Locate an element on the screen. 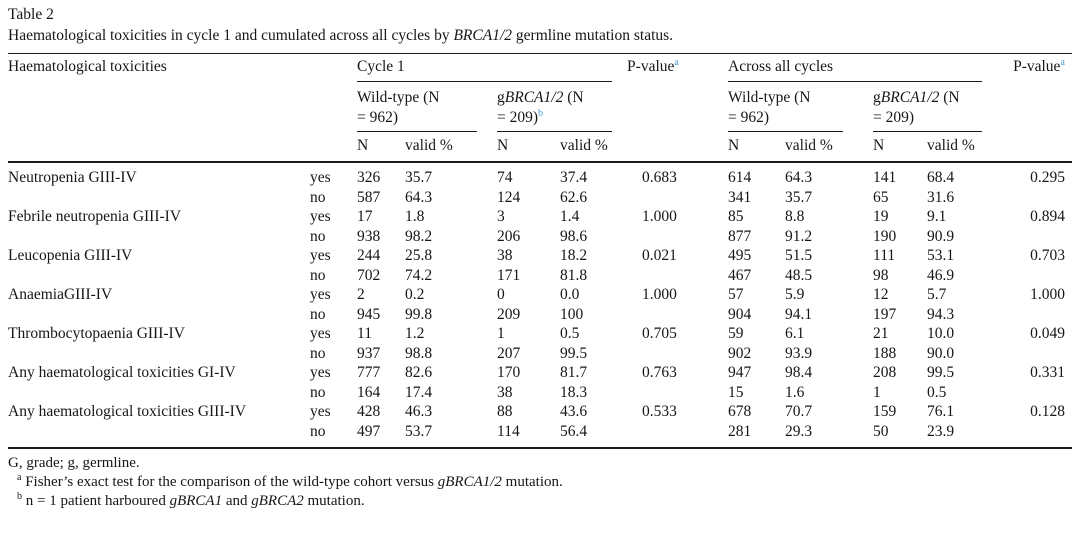 The image size is (1080, 533). text-segment: = 962) is located at coordinates (378, 117).